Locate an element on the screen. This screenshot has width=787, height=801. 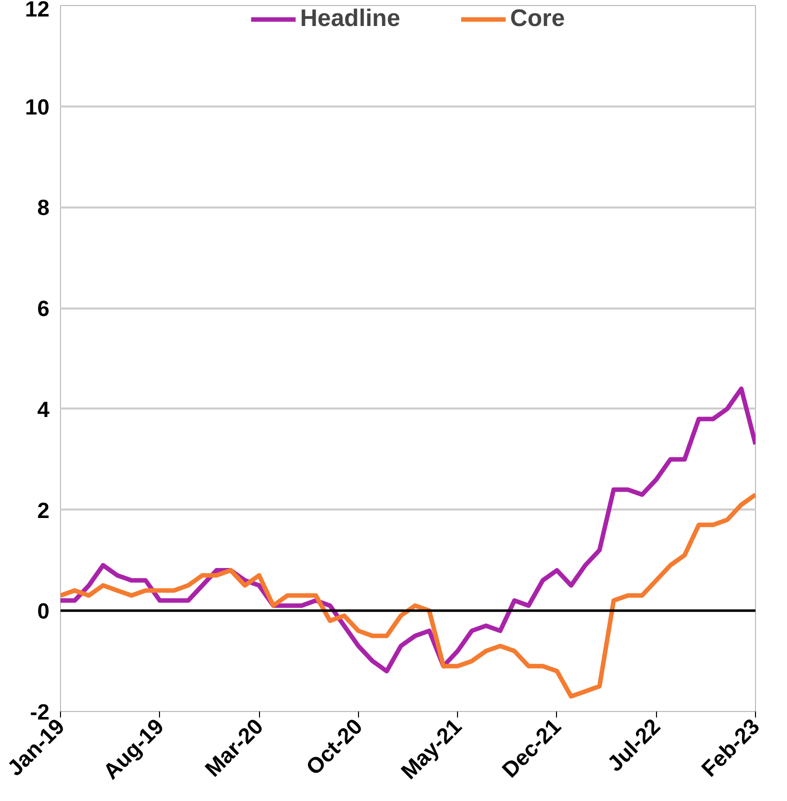
legend-label: Headline is located at coordinates (350, 19).